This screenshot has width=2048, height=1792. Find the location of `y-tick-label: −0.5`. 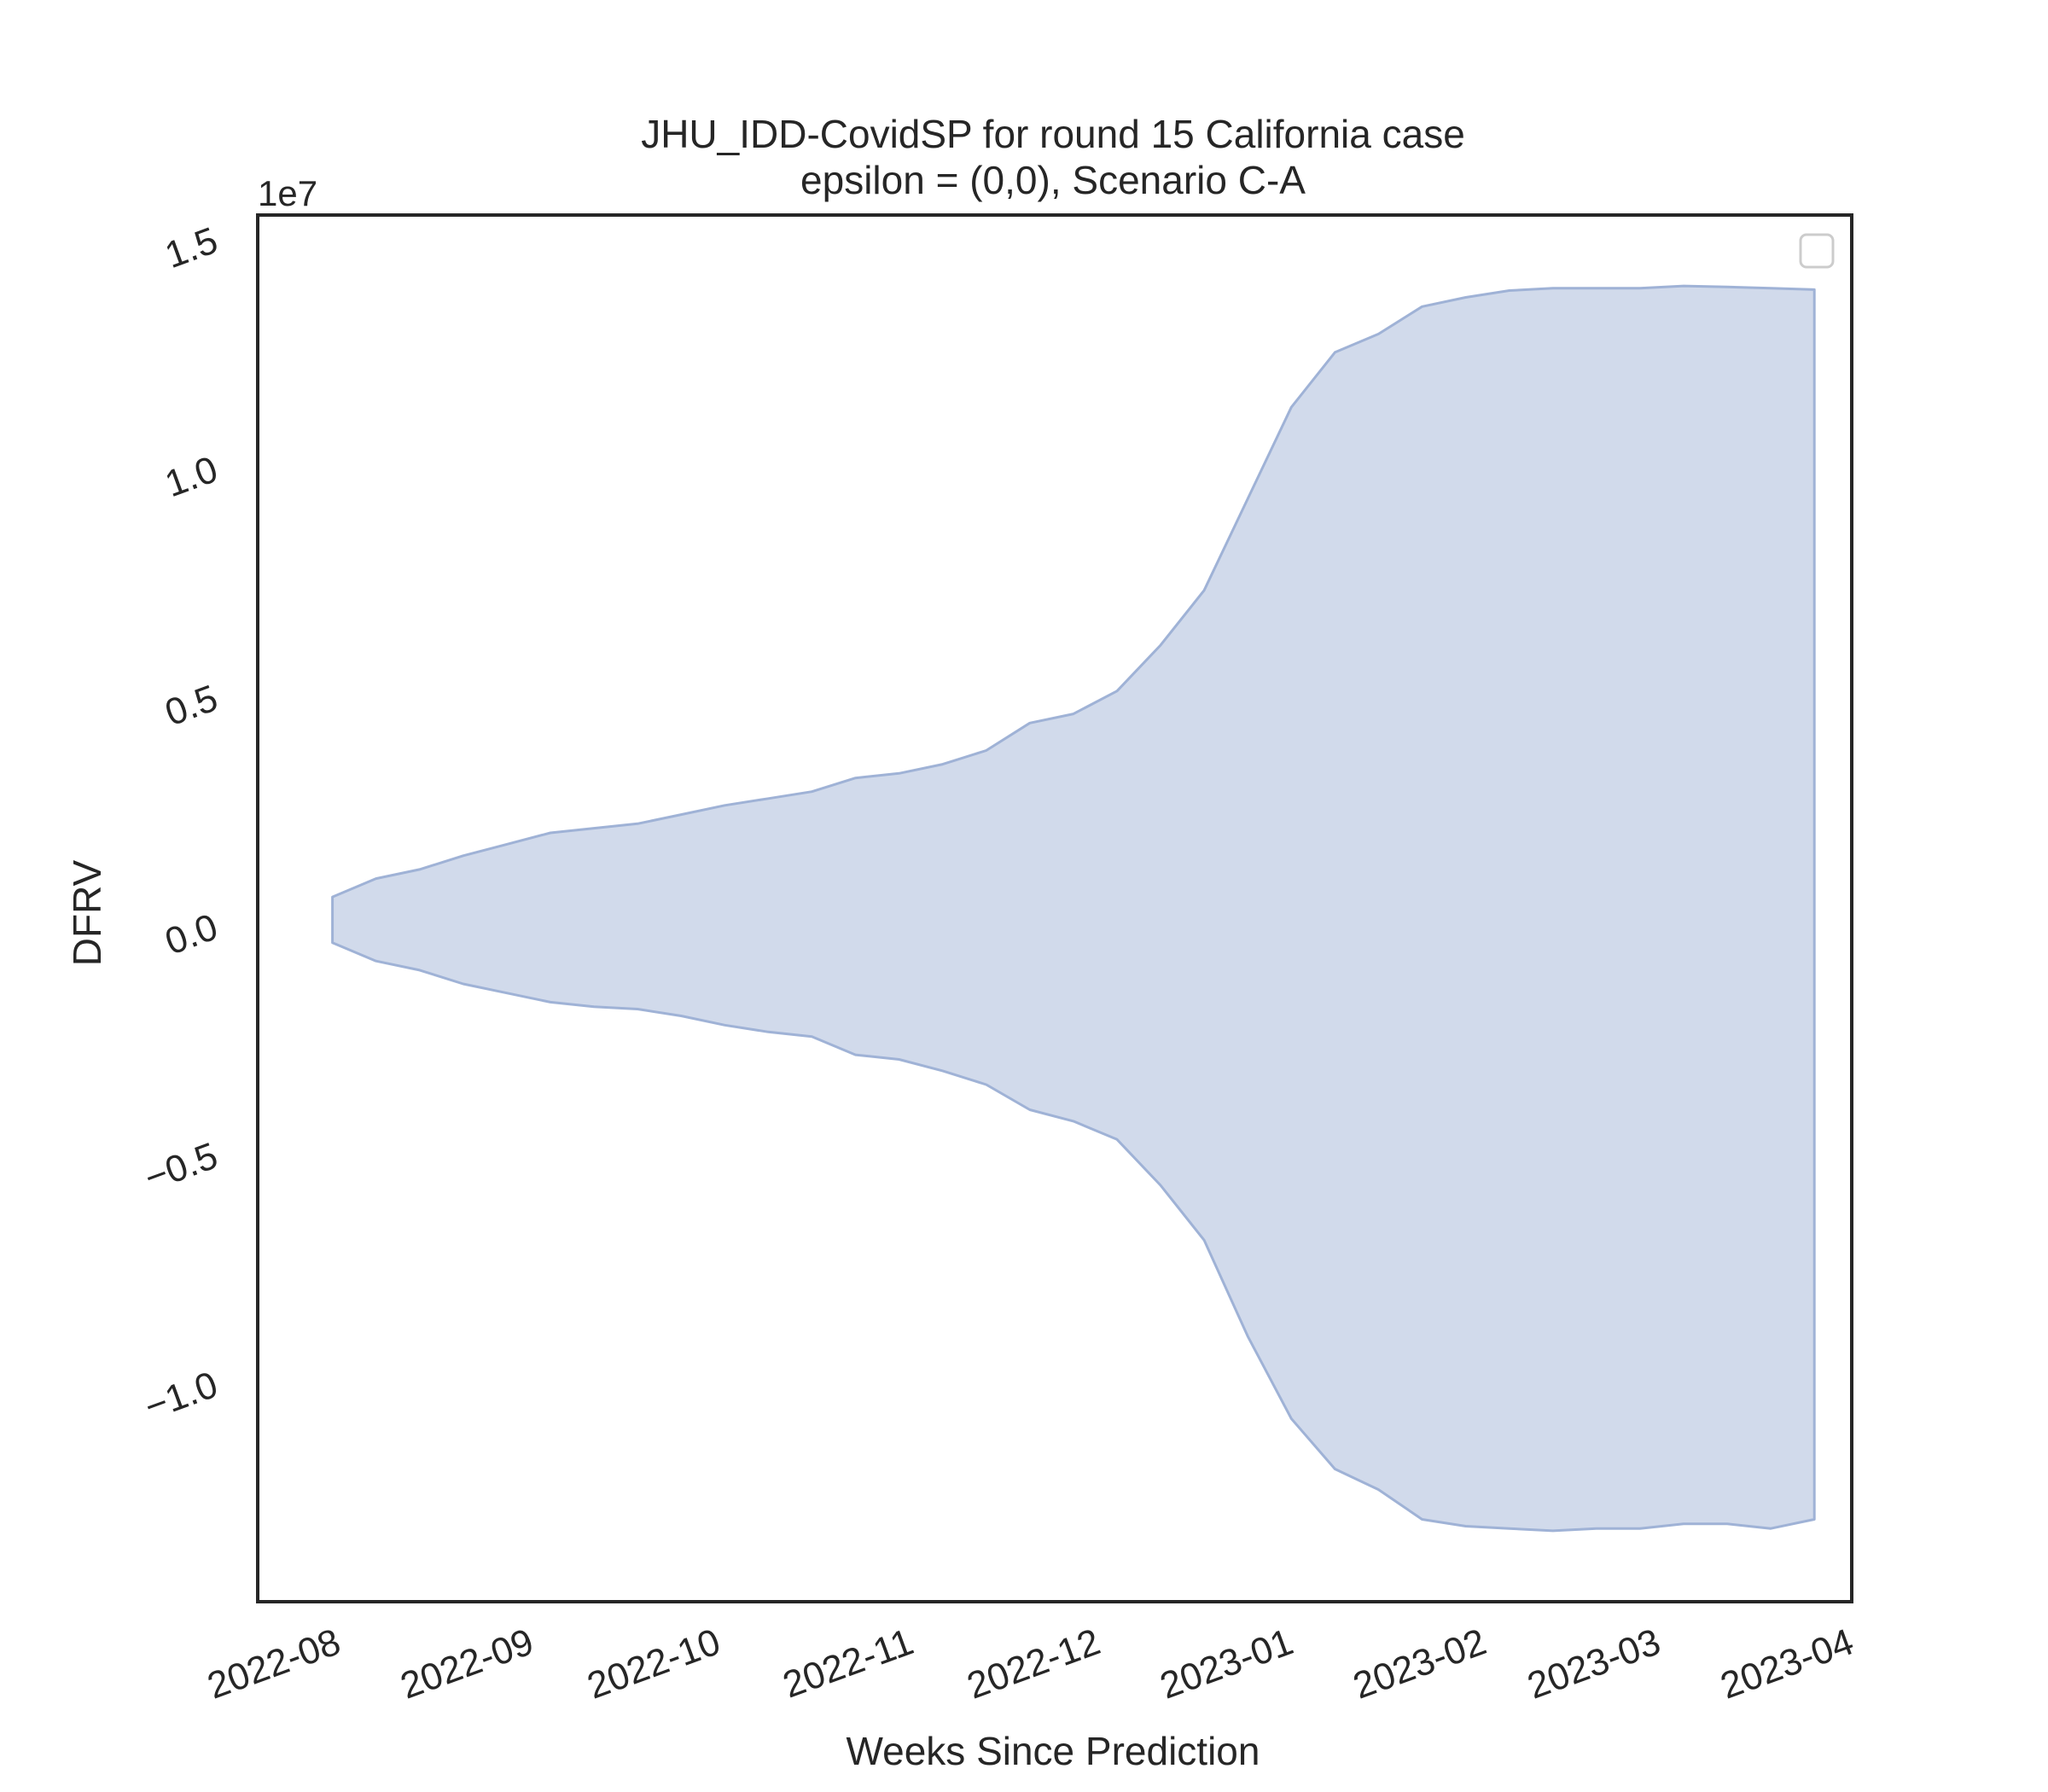

y-tick-label: −0.5 is located at coordinates (181, 1167).